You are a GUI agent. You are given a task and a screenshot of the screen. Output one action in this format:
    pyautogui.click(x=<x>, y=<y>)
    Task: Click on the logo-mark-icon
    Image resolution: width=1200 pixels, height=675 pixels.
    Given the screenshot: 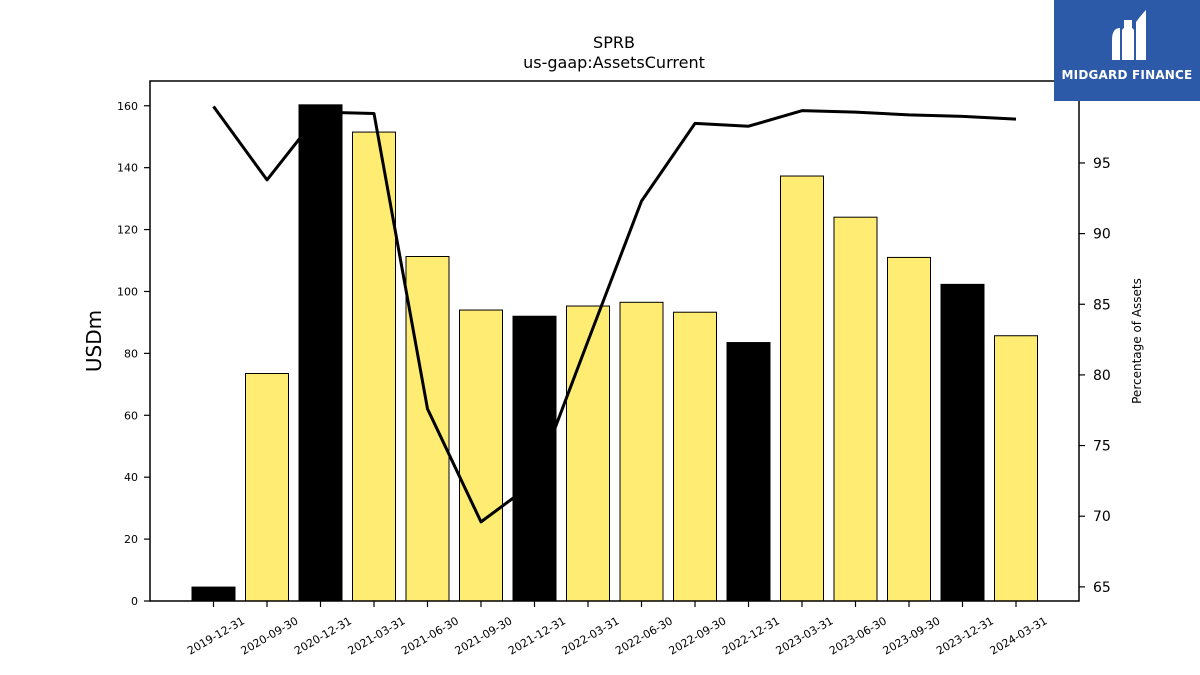 What is the action you would take?
    pyautogui.click(x=1129, y=35)
    